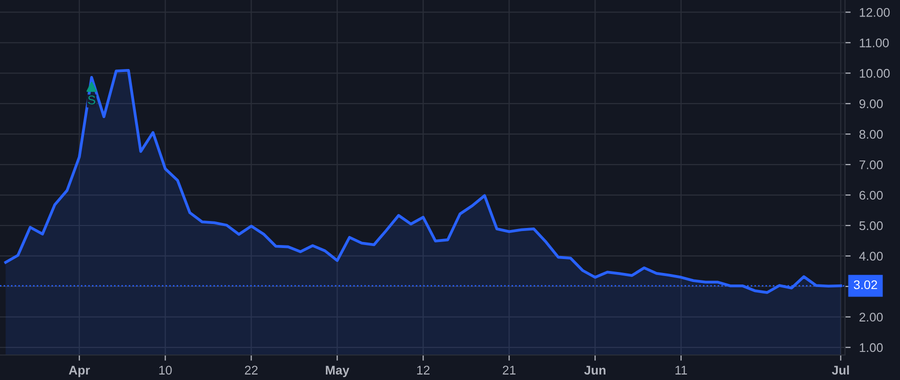  What do you see at coordinates (165, 370) in the screenshot?
I see `x-tick-label: 10` at bounding box center [165, 370].